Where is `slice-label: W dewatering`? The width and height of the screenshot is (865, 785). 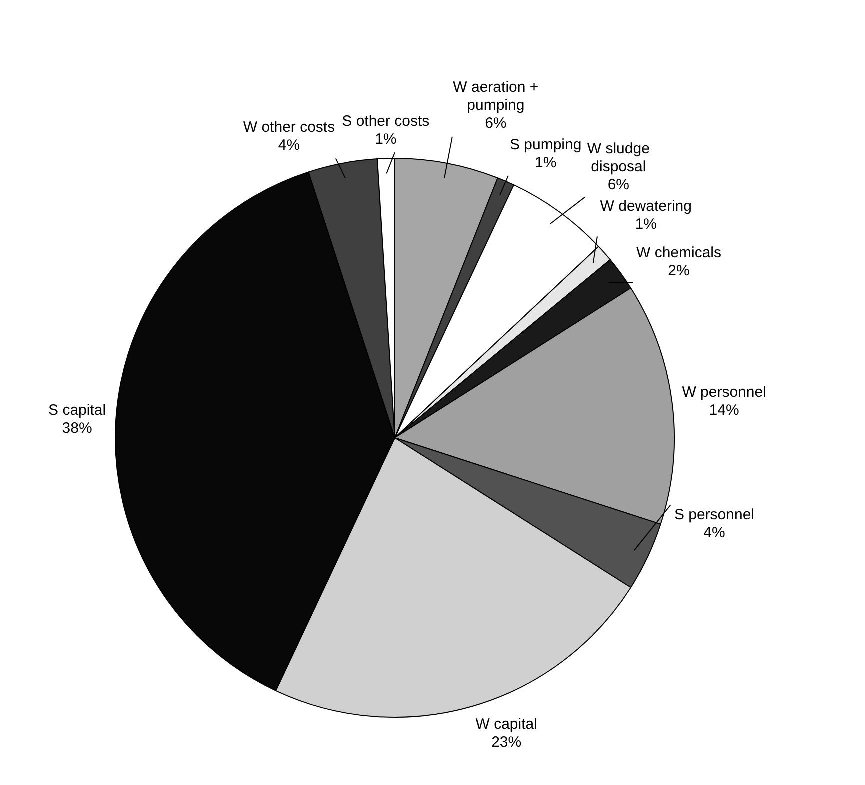 slice-label: W dewatering is located at coordinates (646, 207).